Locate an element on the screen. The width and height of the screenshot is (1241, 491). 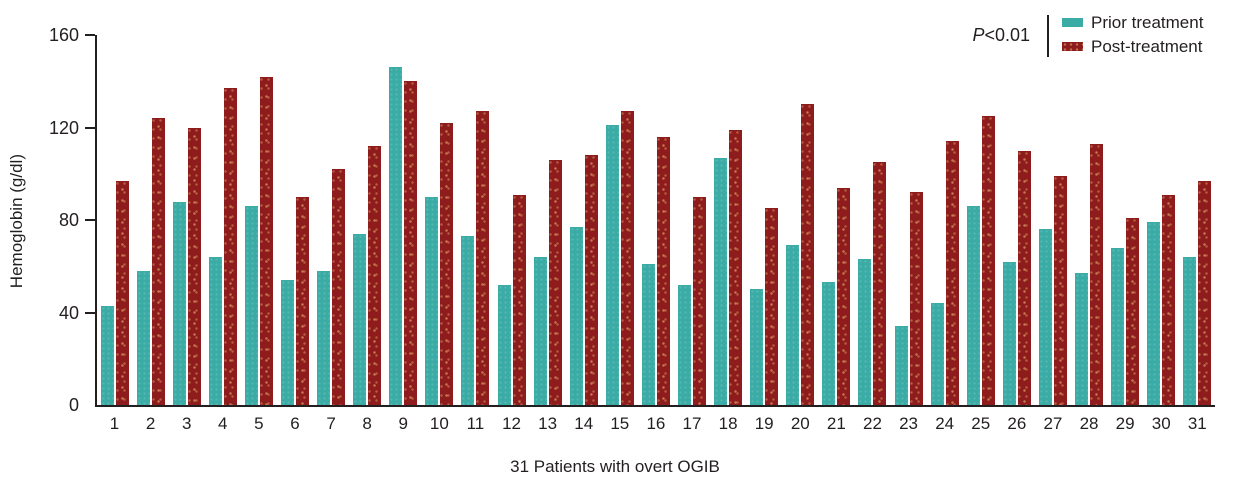
patient-group-19: 19 is located at coordinates (764, 233).